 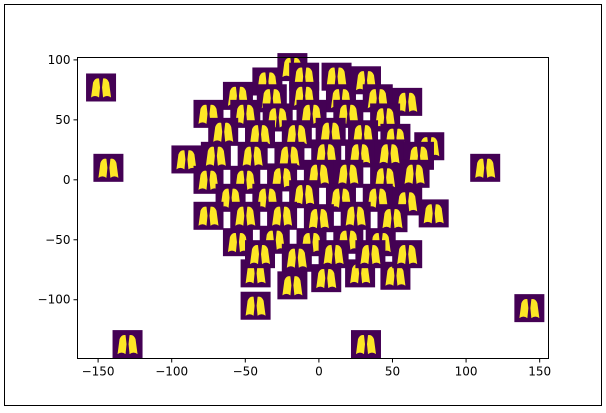 I want to click on x-tick-label: 100, so click(x=466, y=372).